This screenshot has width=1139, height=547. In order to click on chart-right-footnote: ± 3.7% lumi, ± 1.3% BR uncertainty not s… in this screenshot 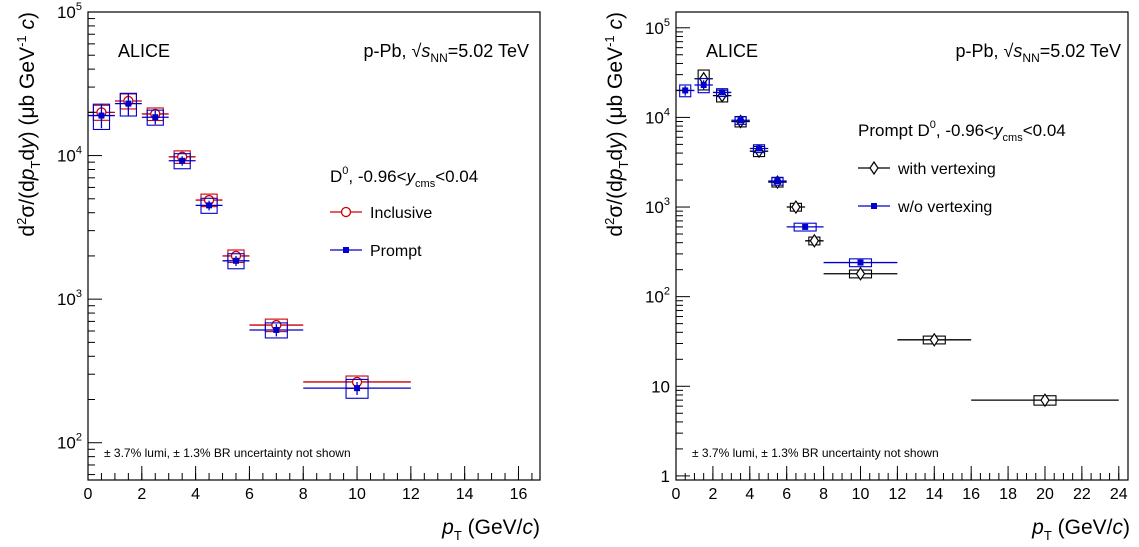, I will do `click(815, 453)`.